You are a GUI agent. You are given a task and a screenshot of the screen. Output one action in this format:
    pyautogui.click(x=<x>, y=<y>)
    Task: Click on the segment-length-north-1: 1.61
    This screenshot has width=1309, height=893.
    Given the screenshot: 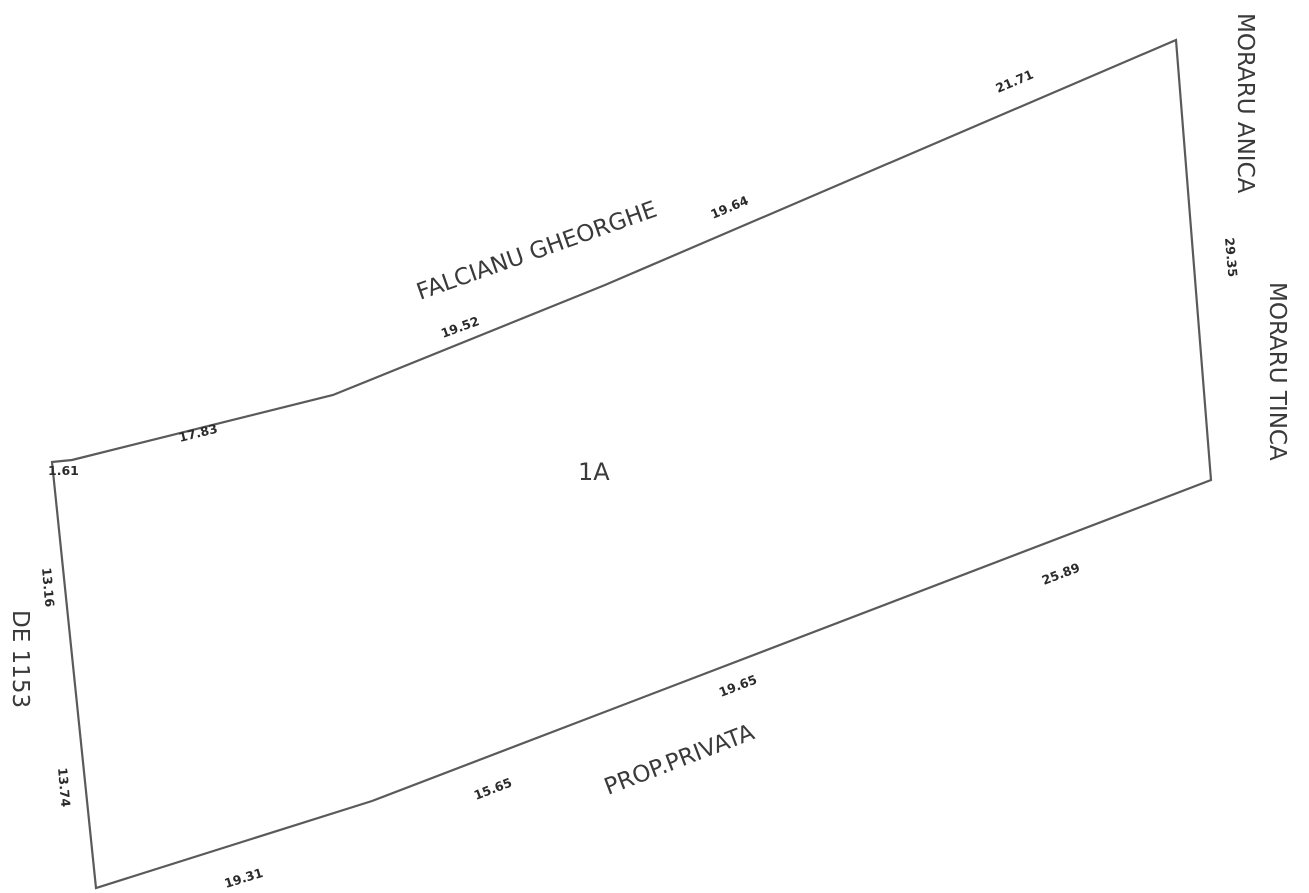 What is the action you would take?
    pyautogui.click(x=63, y=470)
    